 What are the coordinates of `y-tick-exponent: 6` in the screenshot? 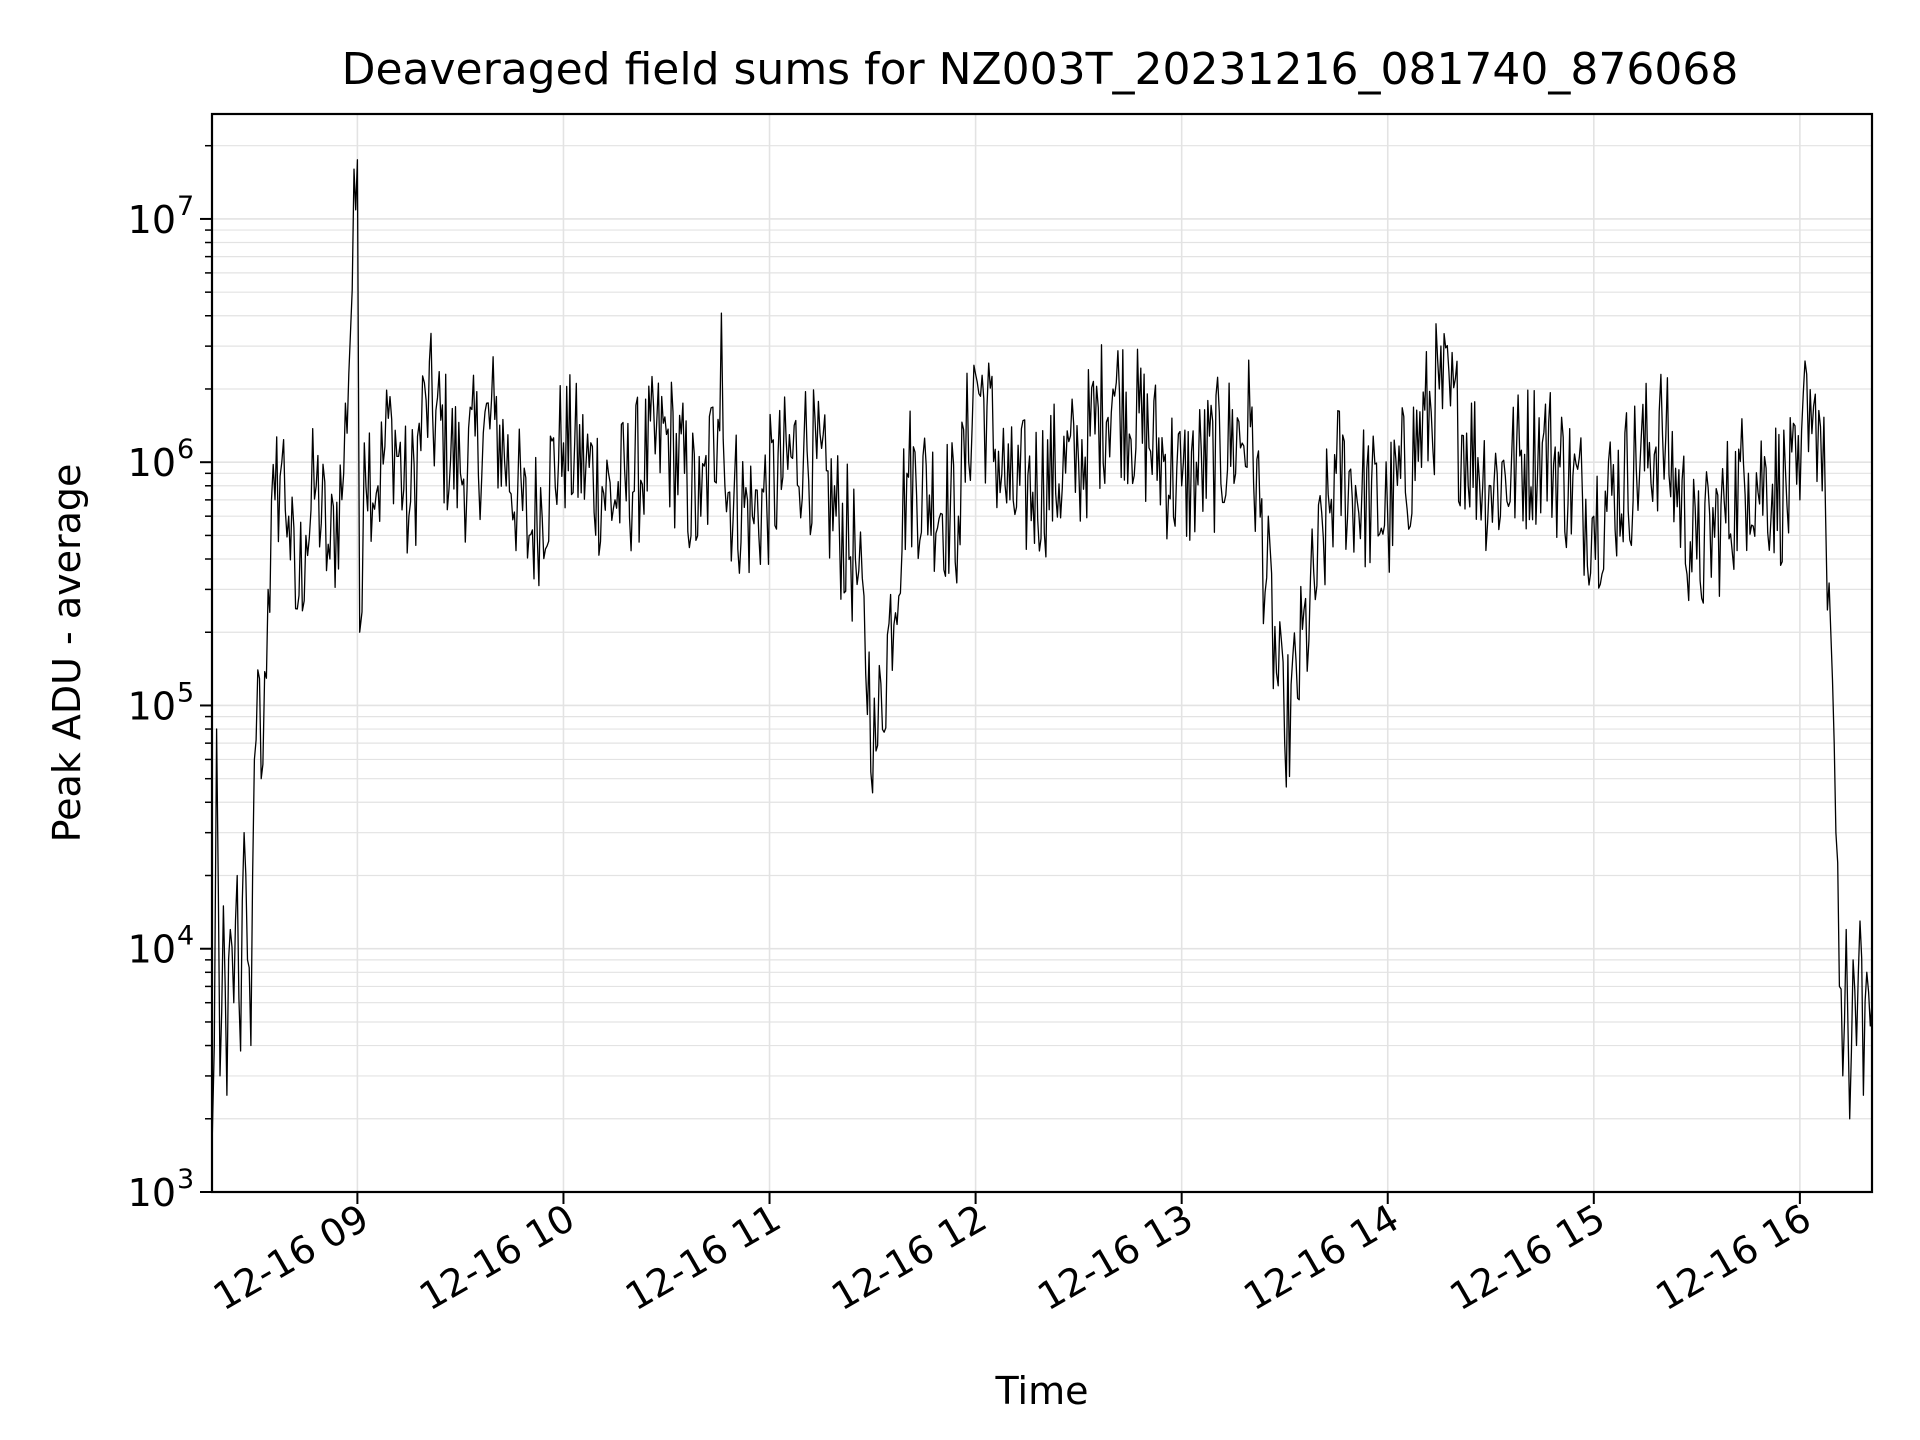 It's located at (185, 449).